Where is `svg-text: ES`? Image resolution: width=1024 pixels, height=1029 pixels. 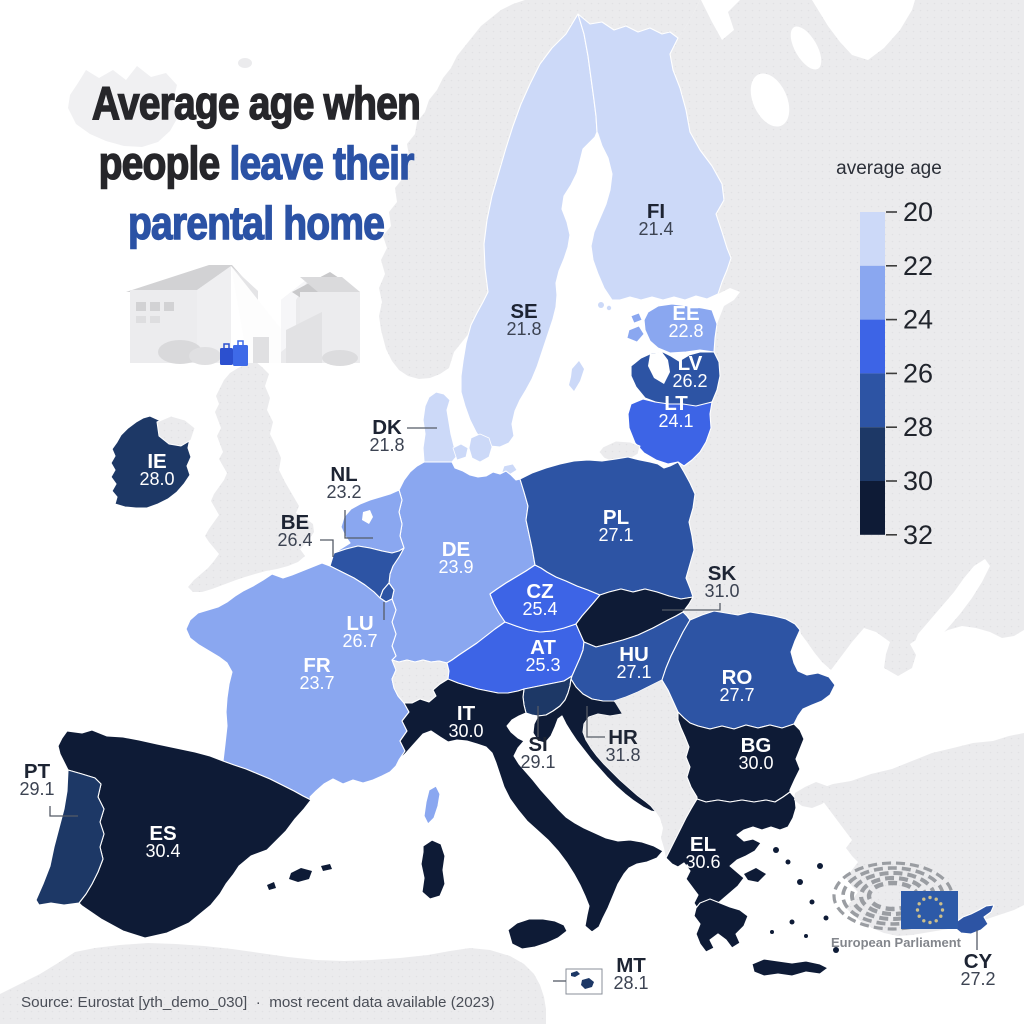 svg-text: ES is located at coordinates (162, 833).